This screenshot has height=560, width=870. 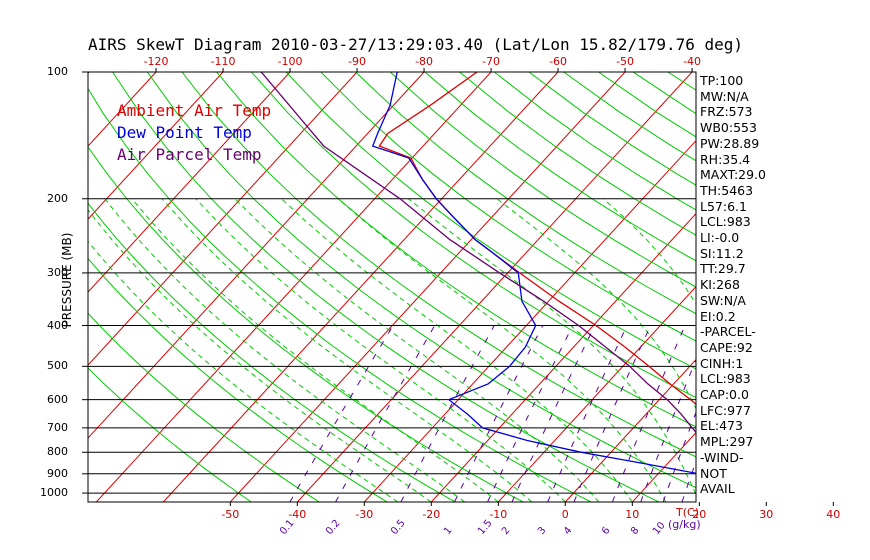 What do you see at coordinates (749, 481) in the screenshot?
I see `cape-hatch` at bounding box center [749, 481].